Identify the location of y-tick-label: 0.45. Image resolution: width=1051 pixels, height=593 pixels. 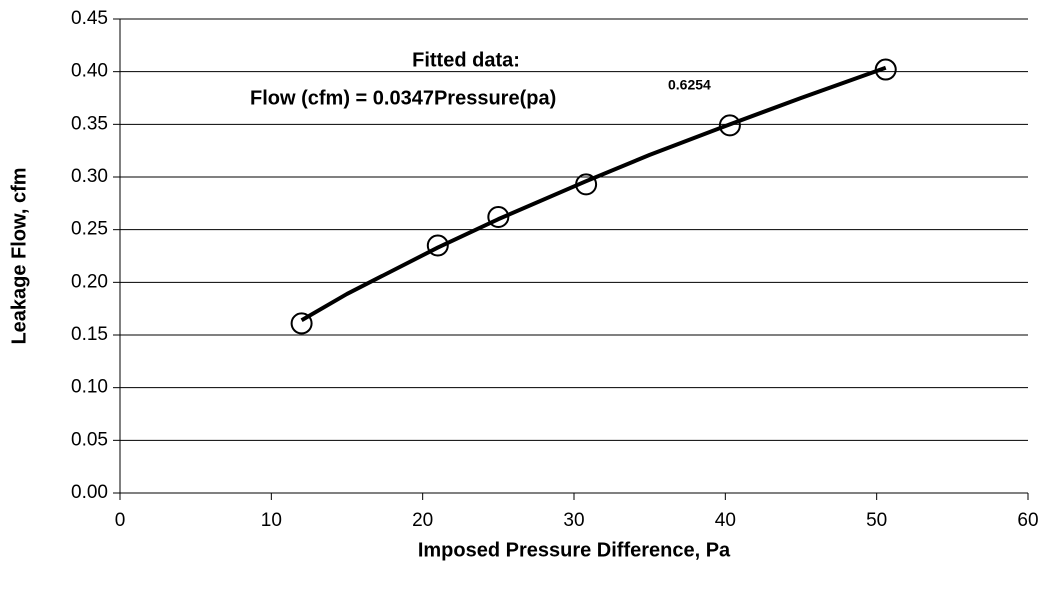
(89, 18).